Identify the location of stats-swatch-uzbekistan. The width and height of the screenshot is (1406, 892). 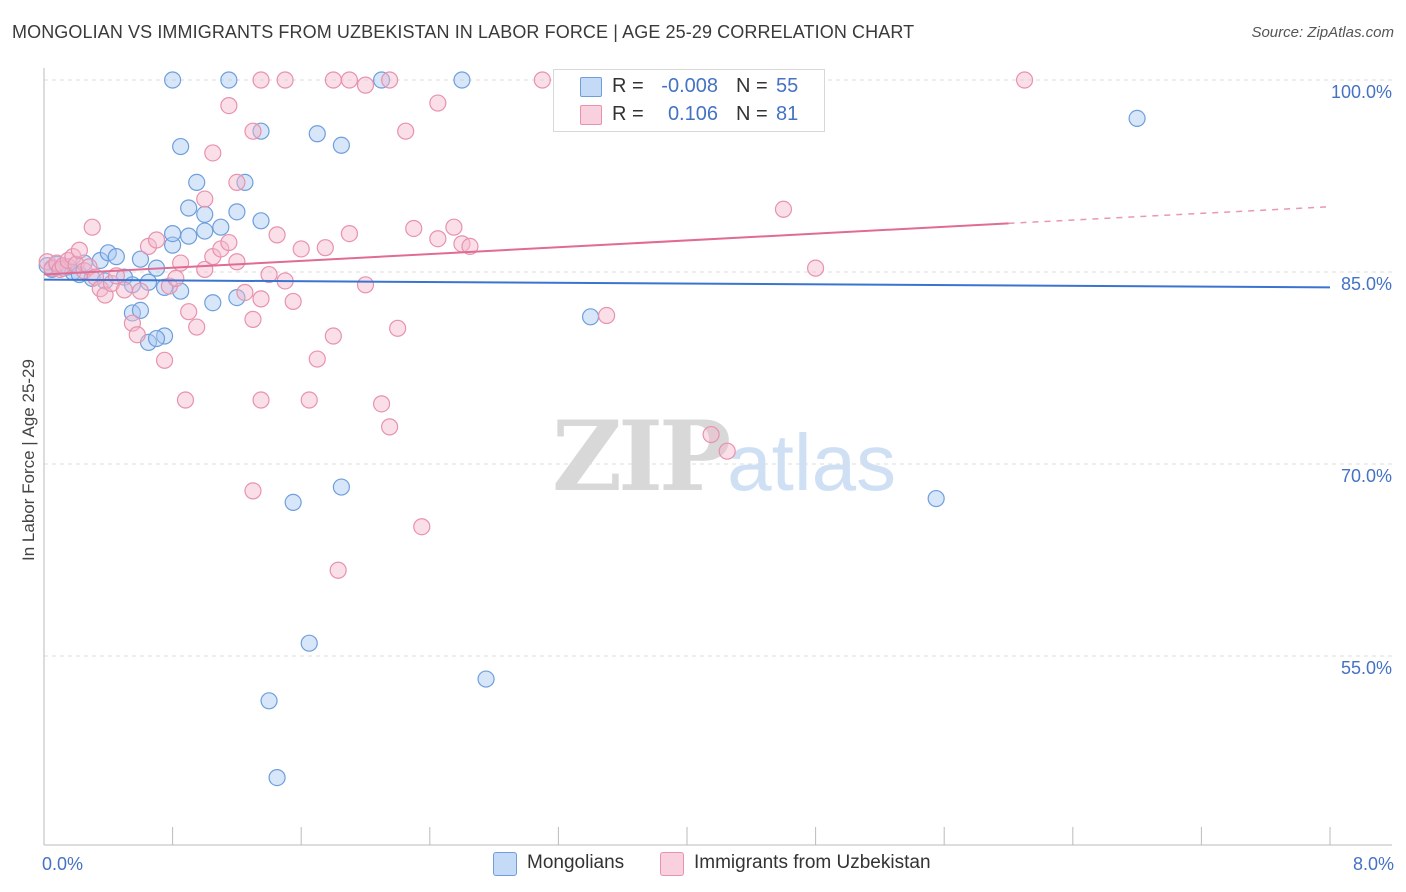
(591, 115).